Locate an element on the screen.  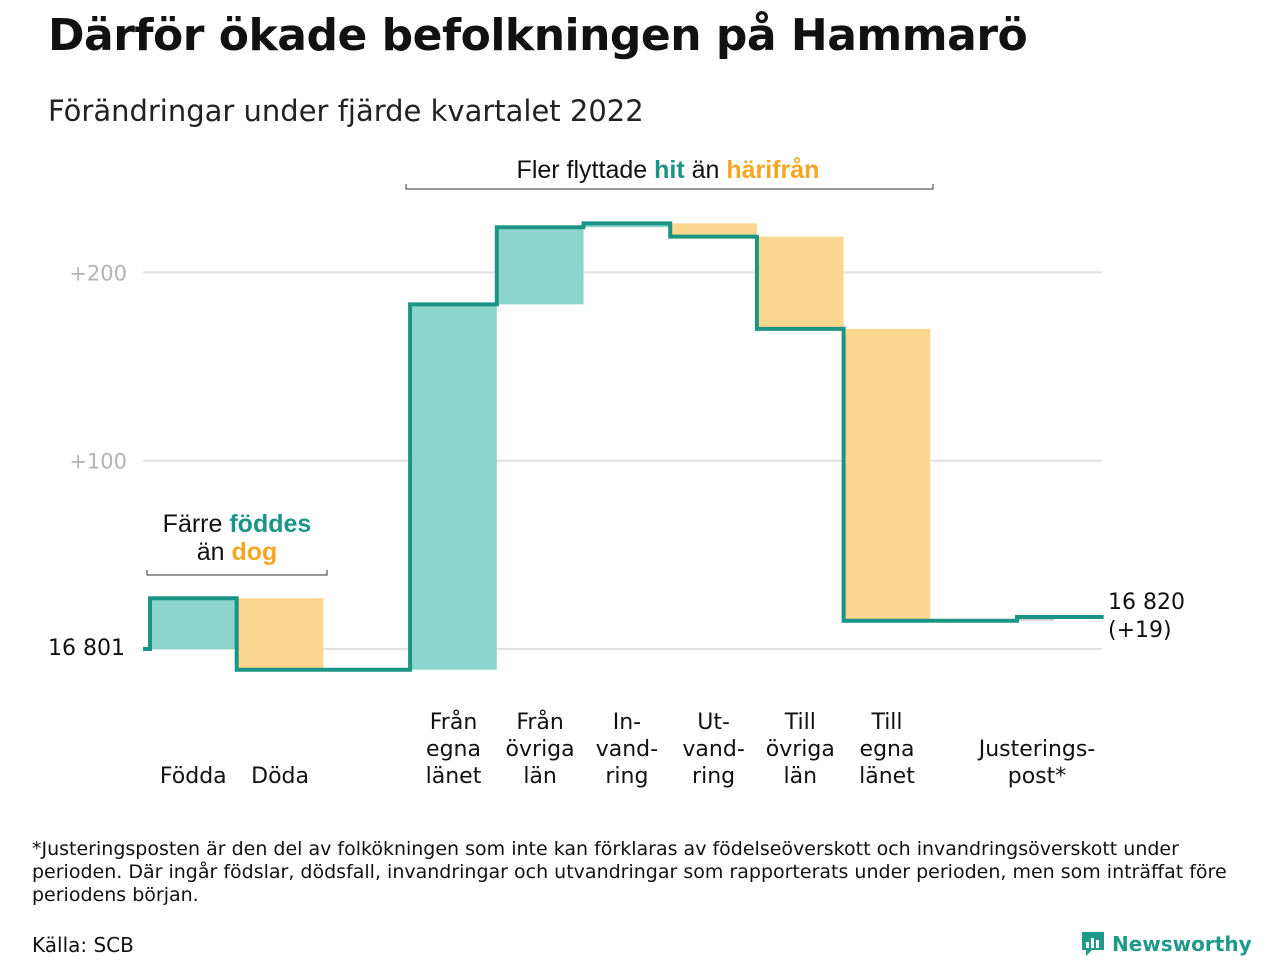
births-deaths-annotation-line1: Färre föddes is located at coordinates (237, 524).